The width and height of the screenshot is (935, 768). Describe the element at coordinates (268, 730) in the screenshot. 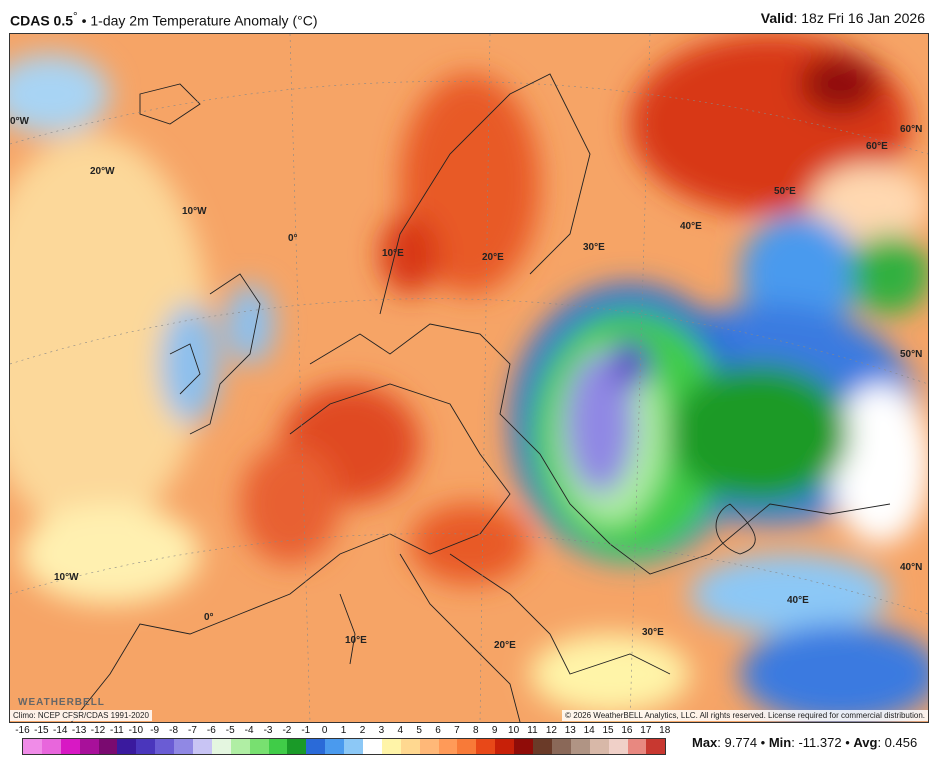

I see `colorbar-tick: -3` at that location.